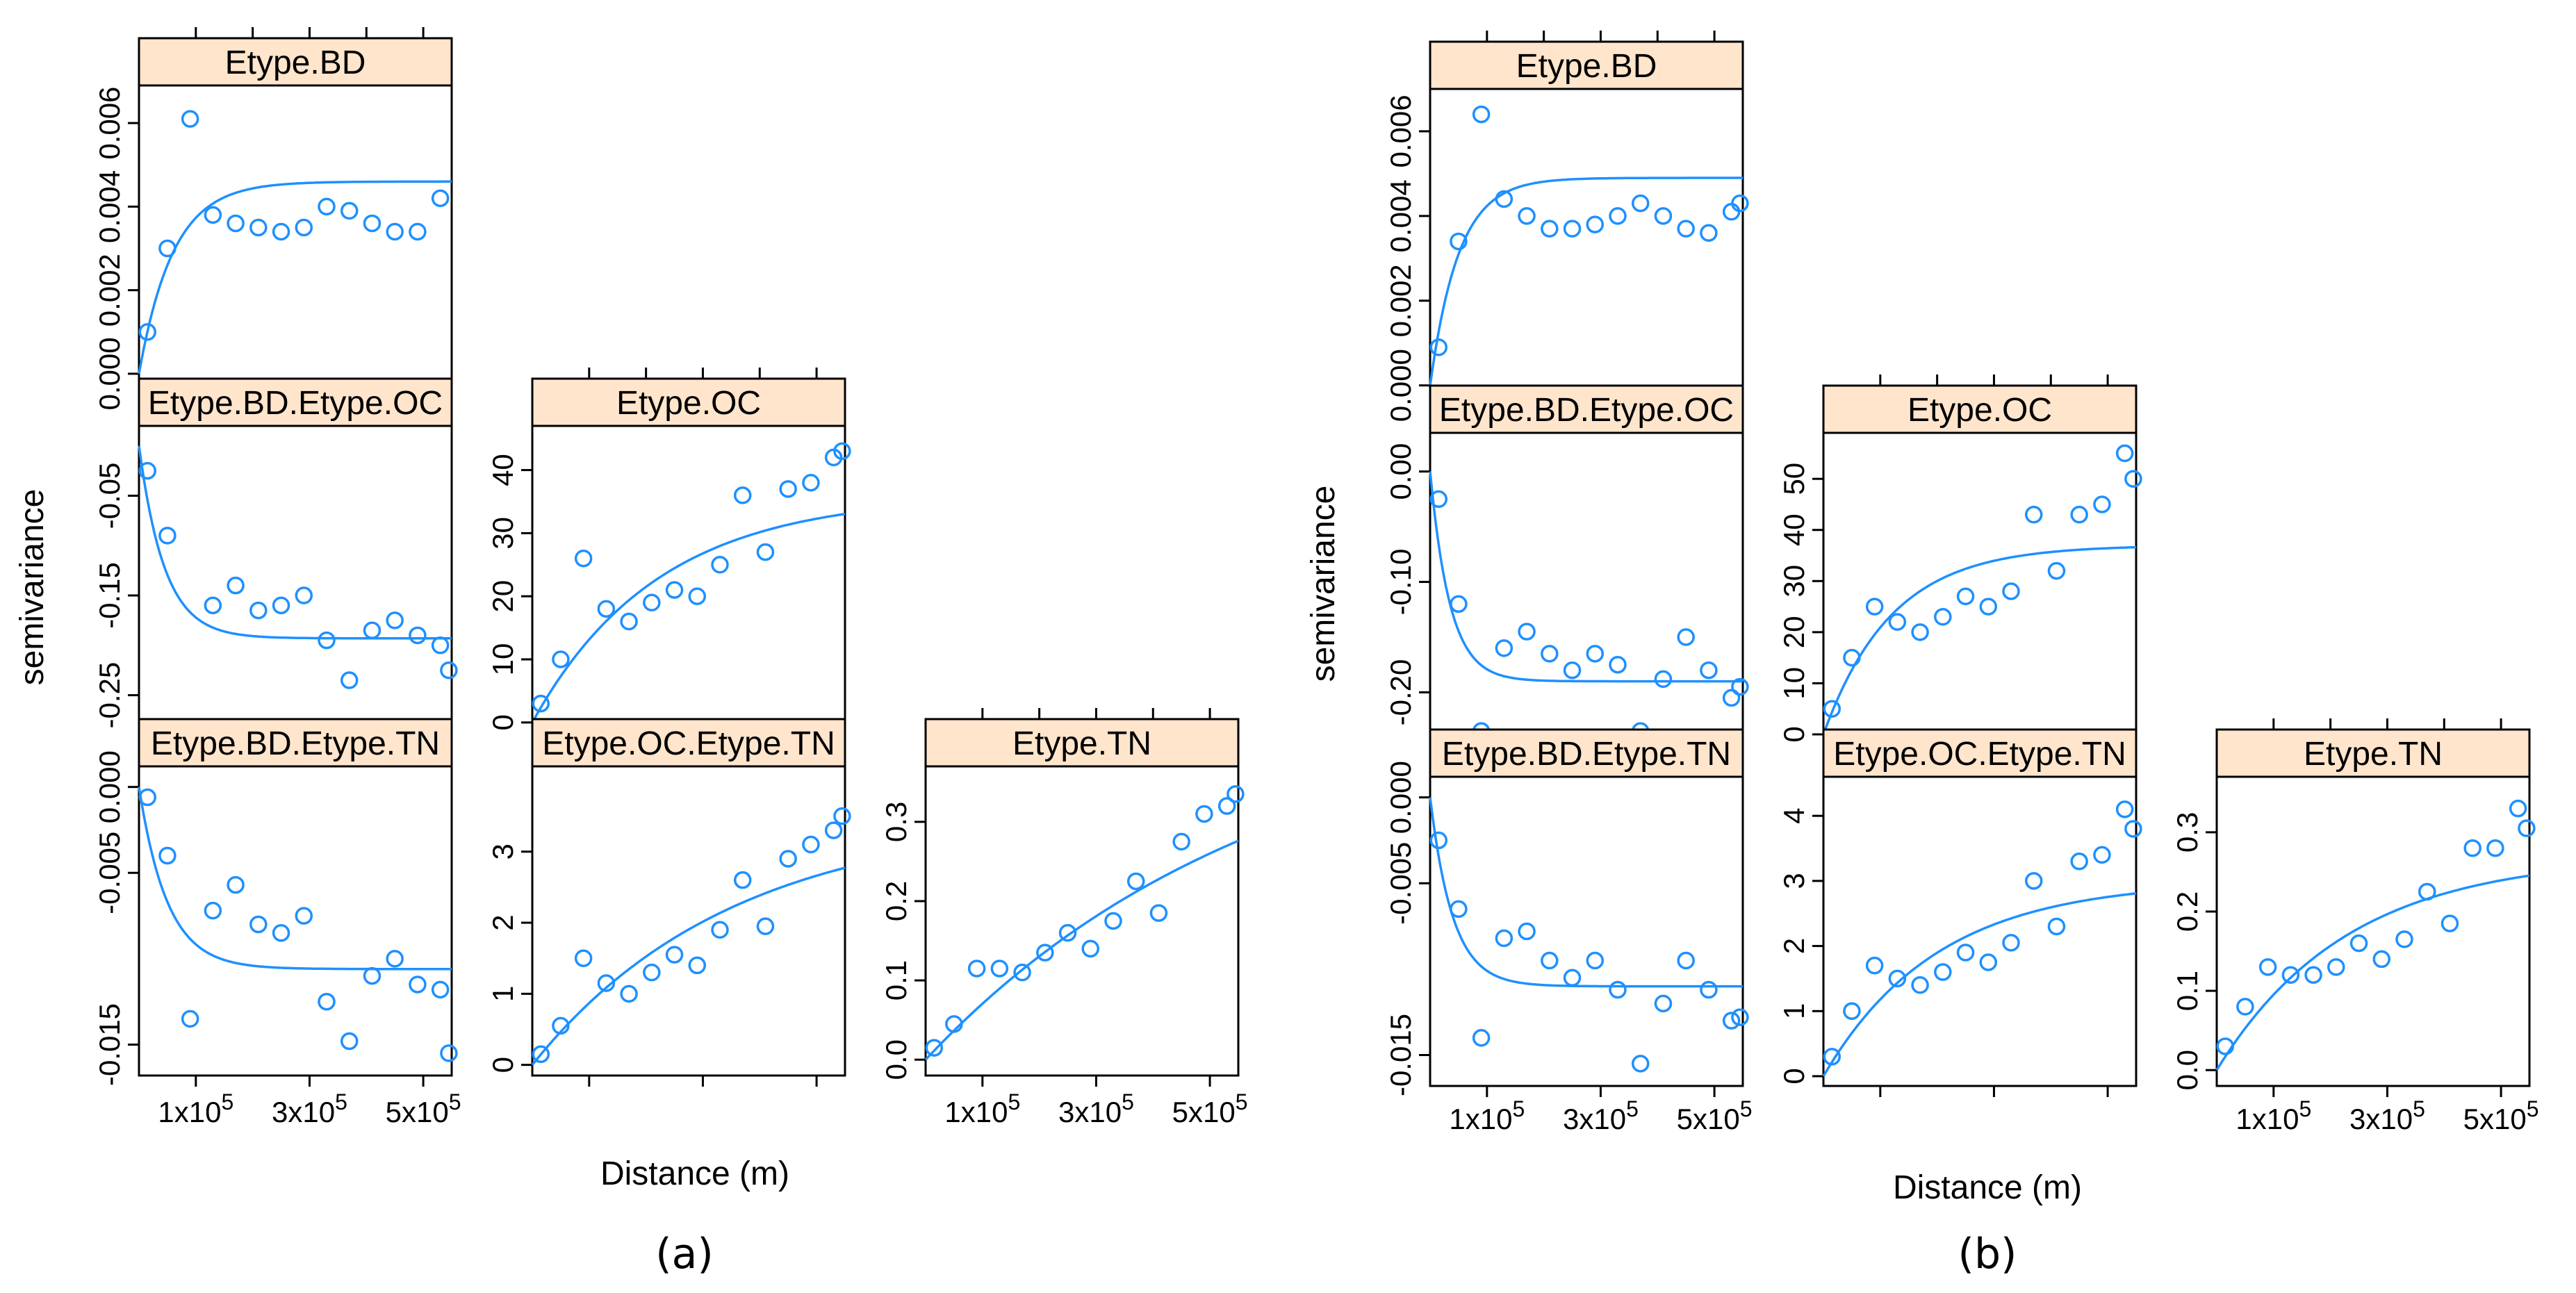 This screenshot has width=2576, height=1293. Describe the element at coordinates (502, 922) in the screenshot. I see `y-tick-label: 2` at that location.